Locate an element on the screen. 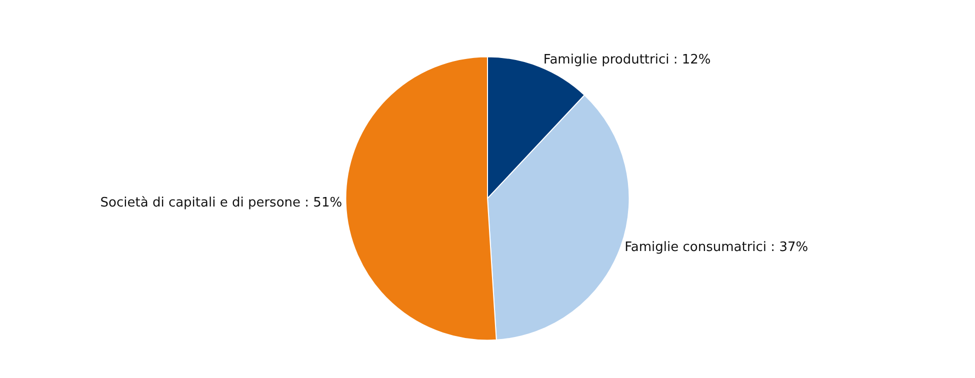  slice-label: Società di capitali e di persone : 51% is located at coordinates (221, 202).